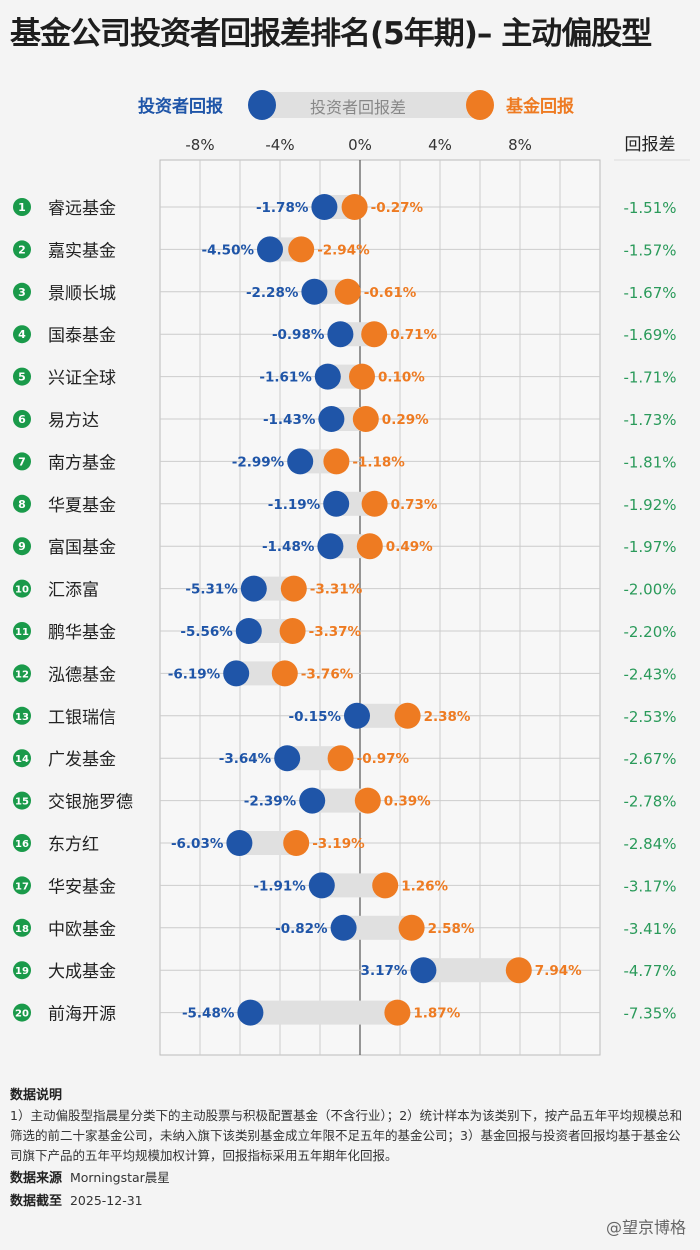  I want to click on investor-value-label: -2.28%, so click(272, 293).